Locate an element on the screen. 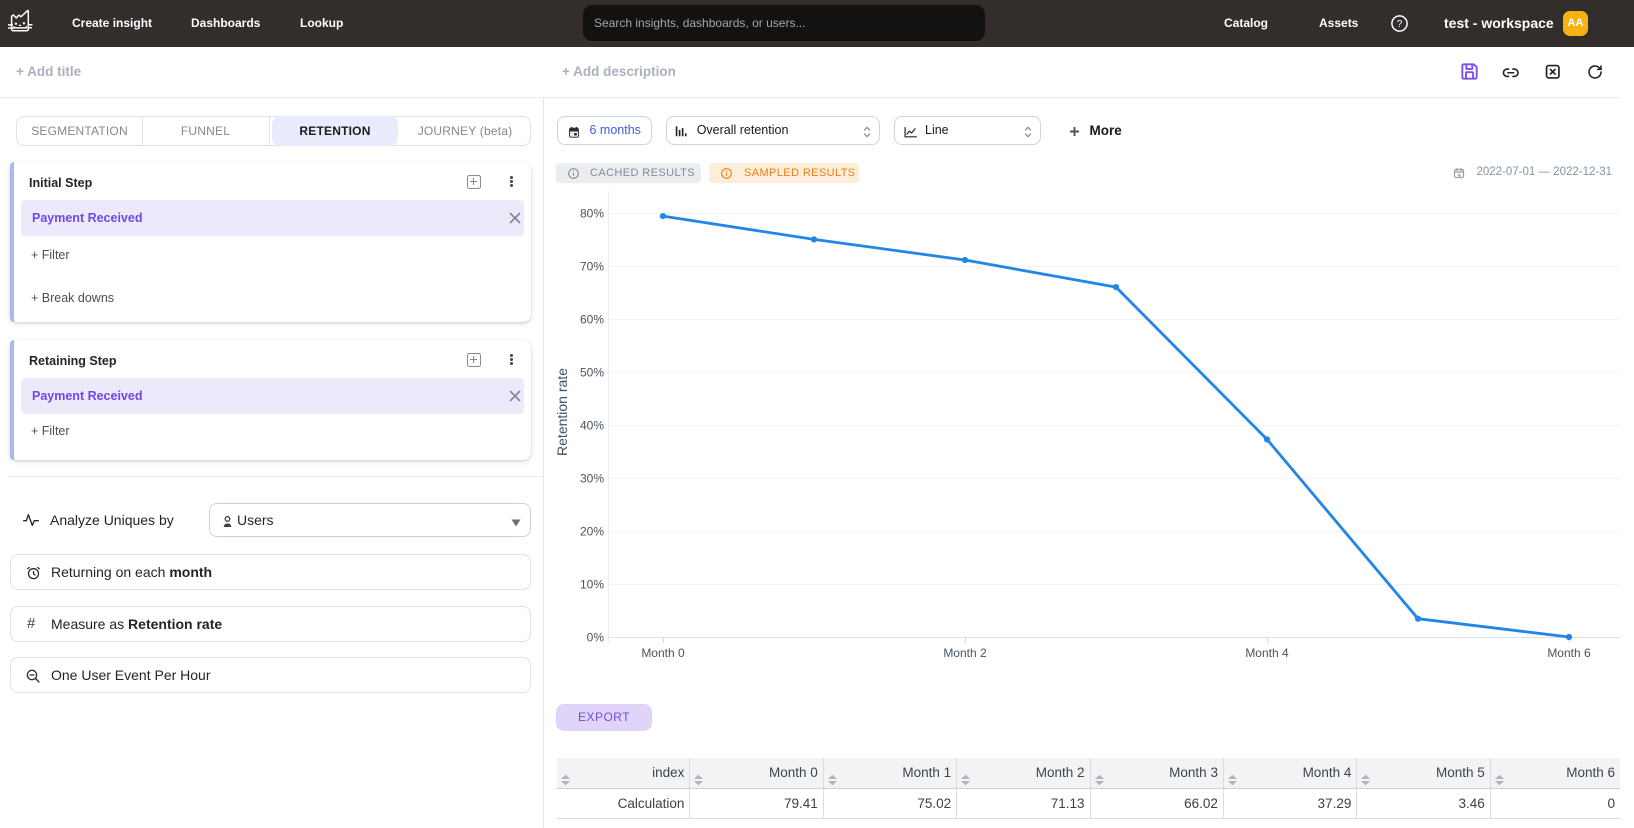 This screenshot has height=828, width=1634. svg-text: 50% is located at coordinates (592, 373).